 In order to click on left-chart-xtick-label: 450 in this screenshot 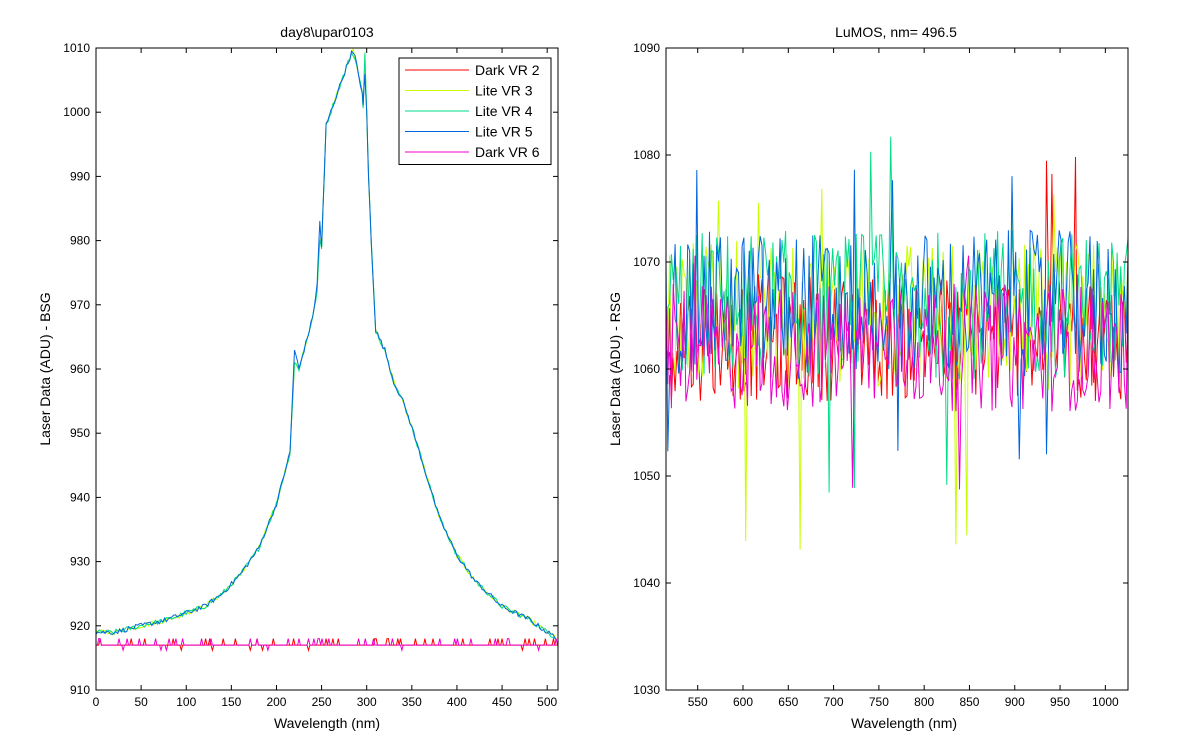, I will do `click(502, 702)`.